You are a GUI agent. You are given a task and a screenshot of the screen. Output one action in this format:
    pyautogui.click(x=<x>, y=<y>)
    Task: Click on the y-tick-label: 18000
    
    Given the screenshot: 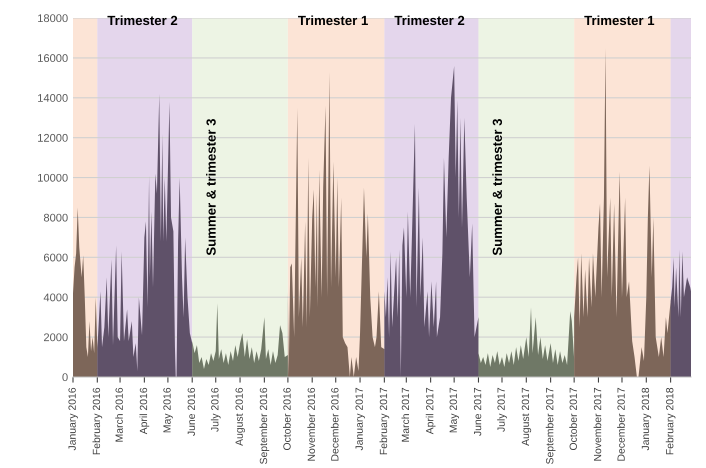 What is the action you would take?
    pyautogui.click(x=53, y=18)
    